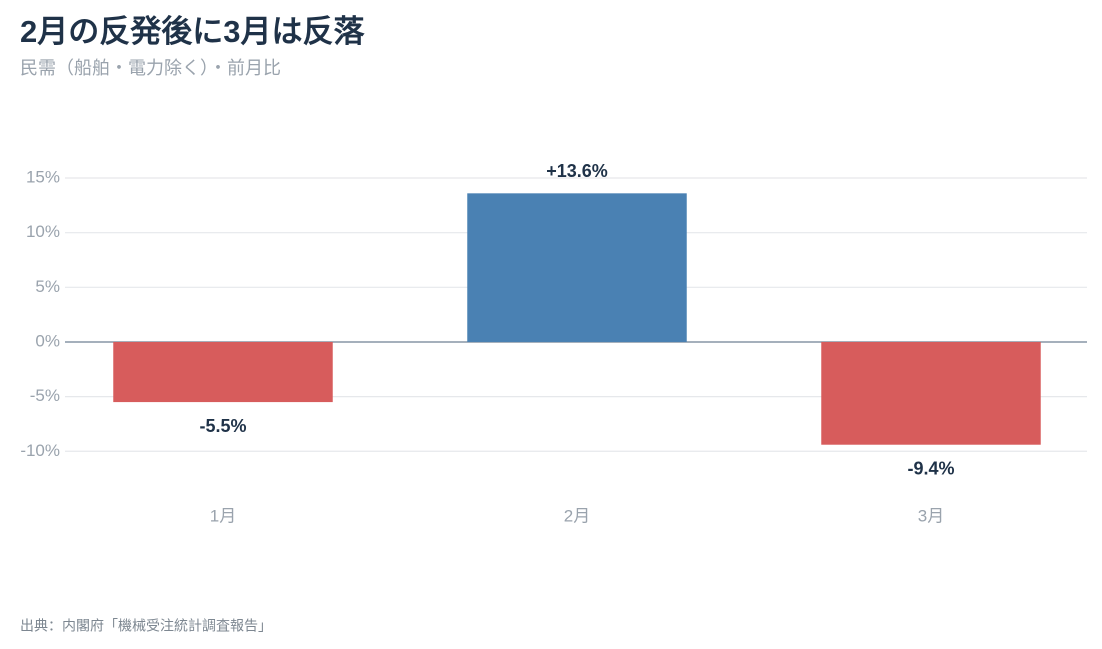  Describe the element at coordinates (930, 468) in the screenshot. I see `value-label: -9.4%` at that location.